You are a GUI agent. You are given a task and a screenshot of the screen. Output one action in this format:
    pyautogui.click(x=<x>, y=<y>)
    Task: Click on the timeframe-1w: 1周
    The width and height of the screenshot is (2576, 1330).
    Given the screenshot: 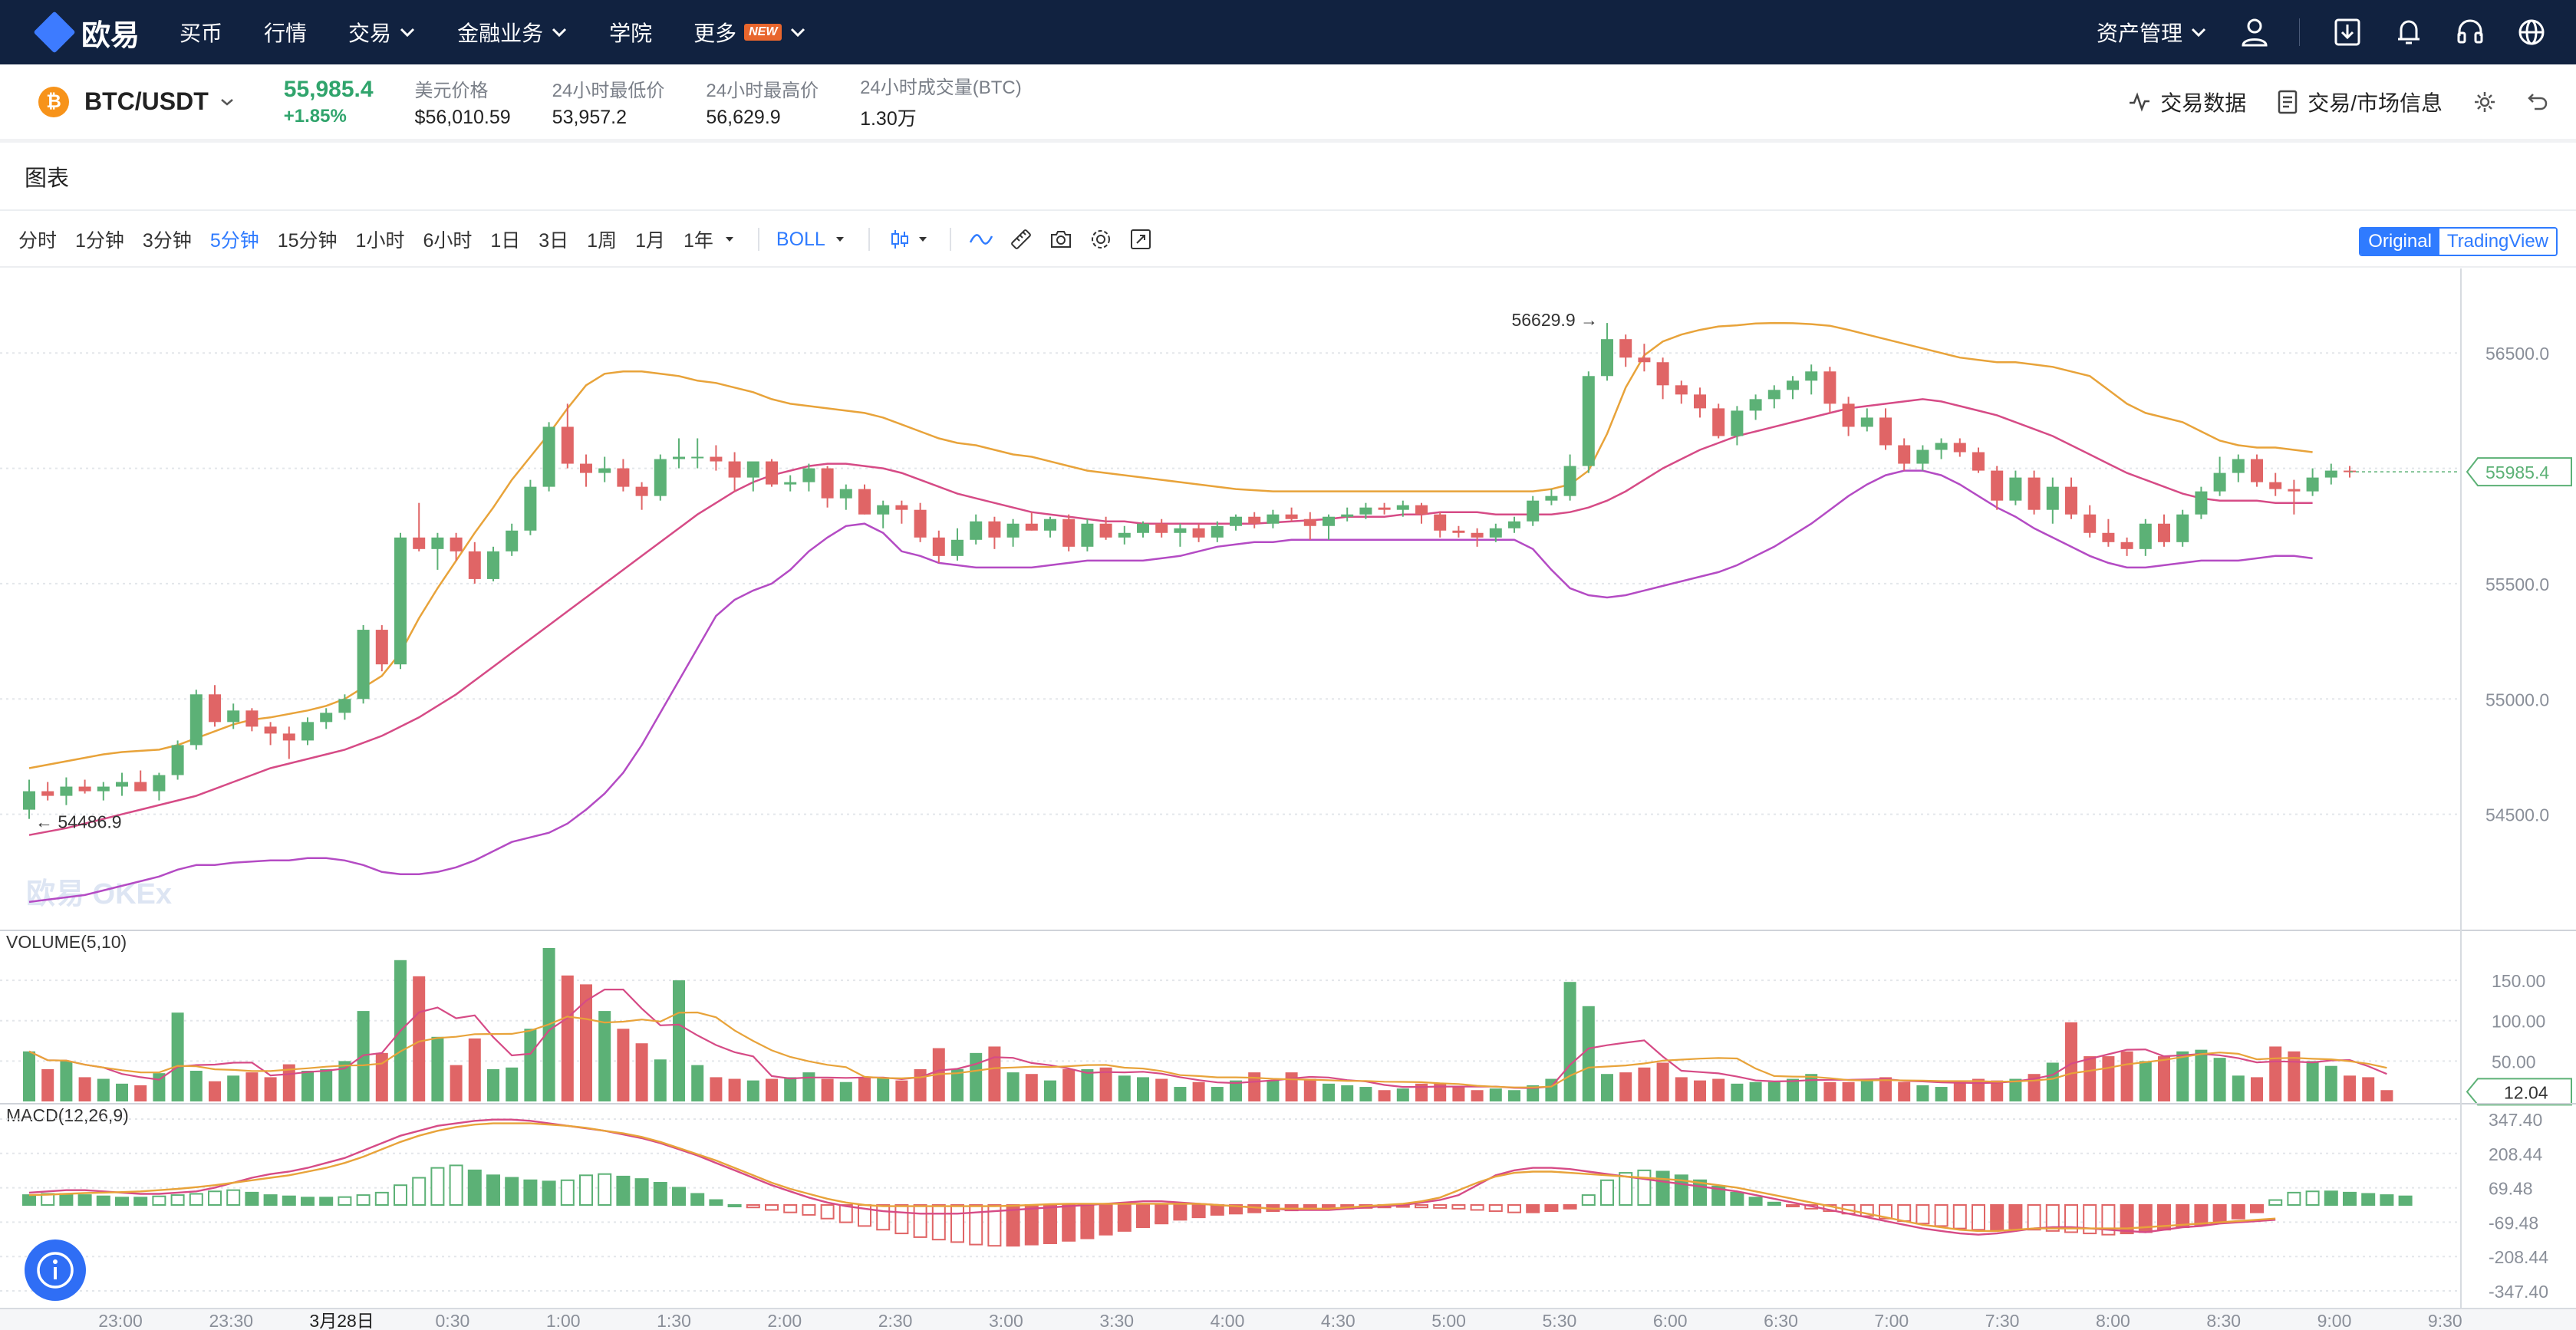 What is the action you would take?
    pyautogui.click(x=602, y=241)
    